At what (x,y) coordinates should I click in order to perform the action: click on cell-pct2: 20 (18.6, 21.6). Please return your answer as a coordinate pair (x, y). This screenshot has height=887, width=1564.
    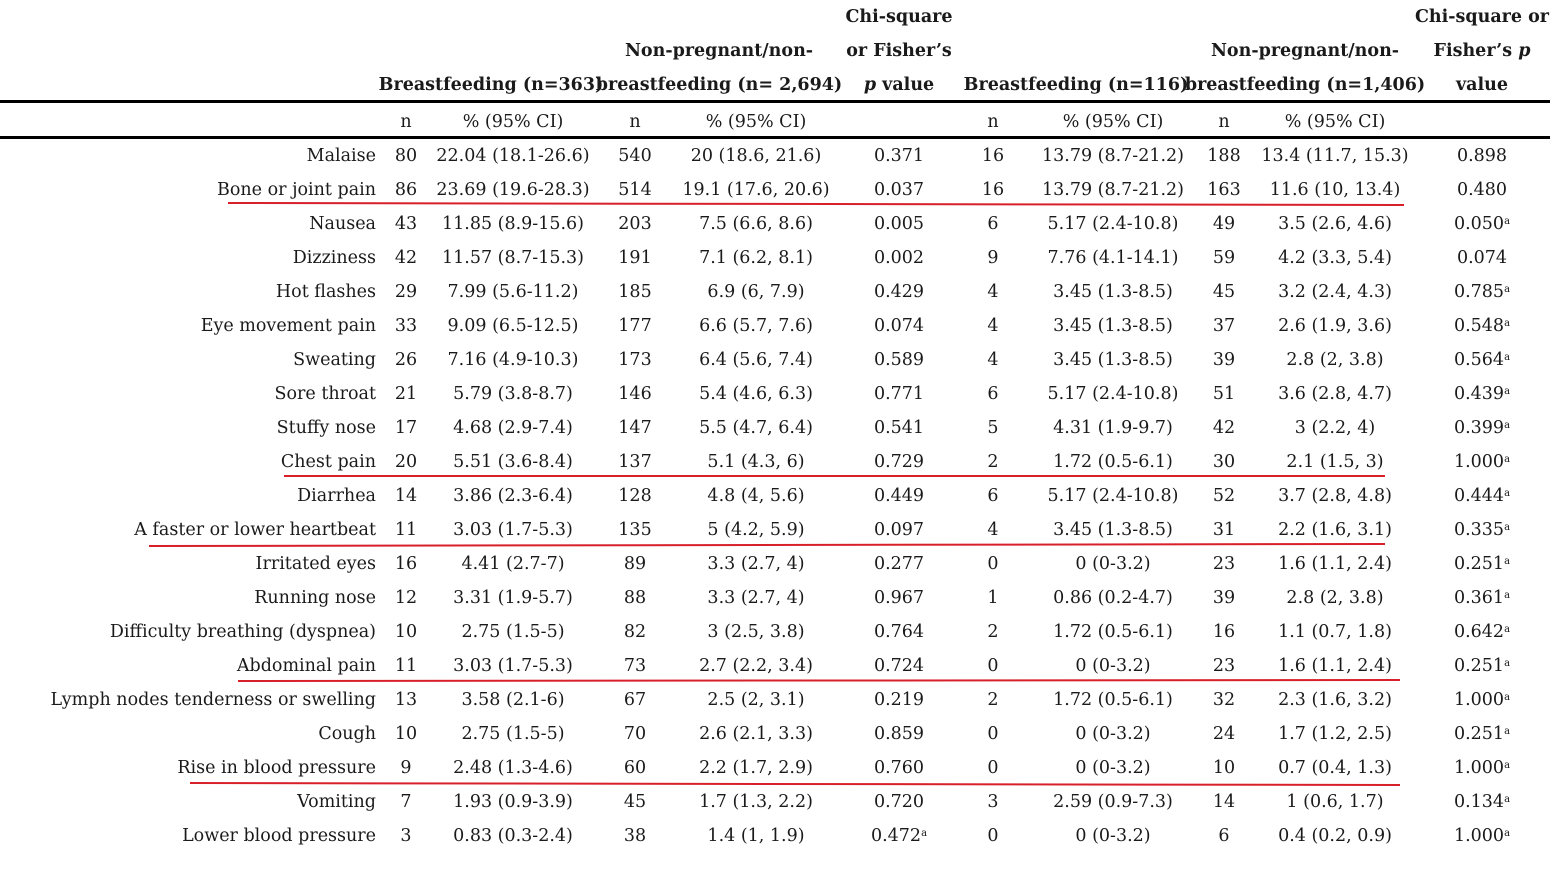
    Looking at the image, I should click on (756, 156).